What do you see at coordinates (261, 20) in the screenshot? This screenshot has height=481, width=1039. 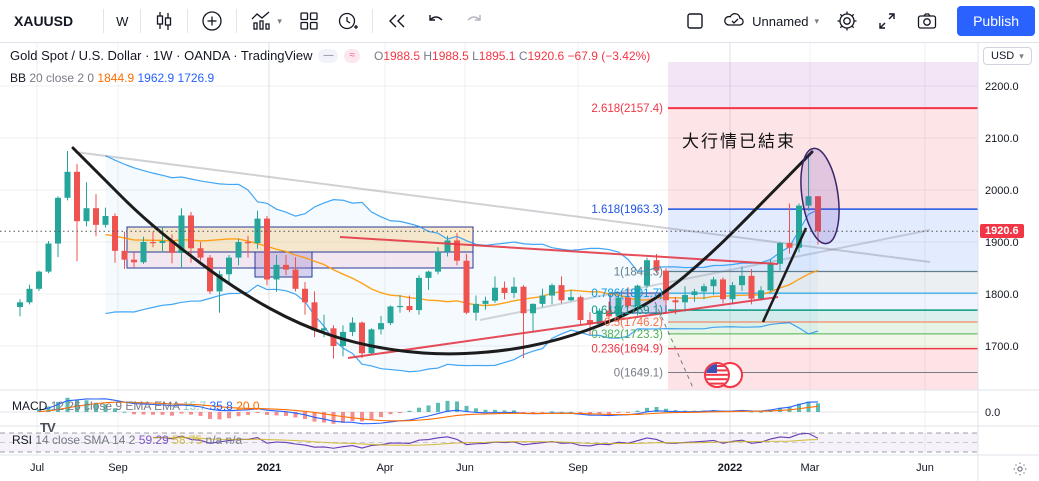 I see `indicators-icon` at bounding box center [261, 20].